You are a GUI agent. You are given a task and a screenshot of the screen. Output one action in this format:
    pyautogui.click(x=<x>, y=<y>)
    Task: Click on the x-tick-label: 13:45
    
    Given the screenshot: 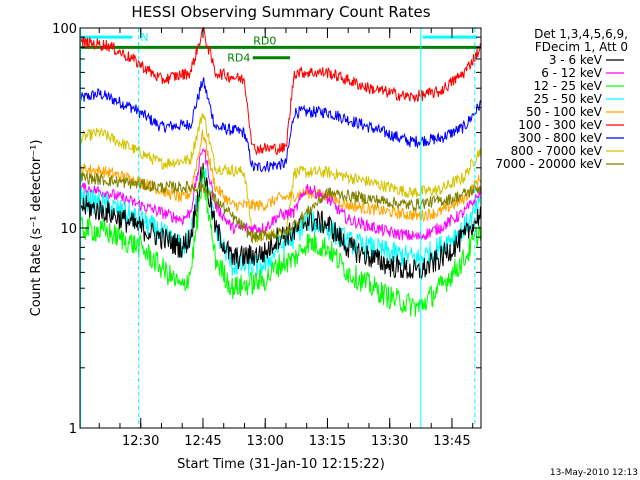 What is the action you would take?
    pyautogui.click(x=451, y=441)
    